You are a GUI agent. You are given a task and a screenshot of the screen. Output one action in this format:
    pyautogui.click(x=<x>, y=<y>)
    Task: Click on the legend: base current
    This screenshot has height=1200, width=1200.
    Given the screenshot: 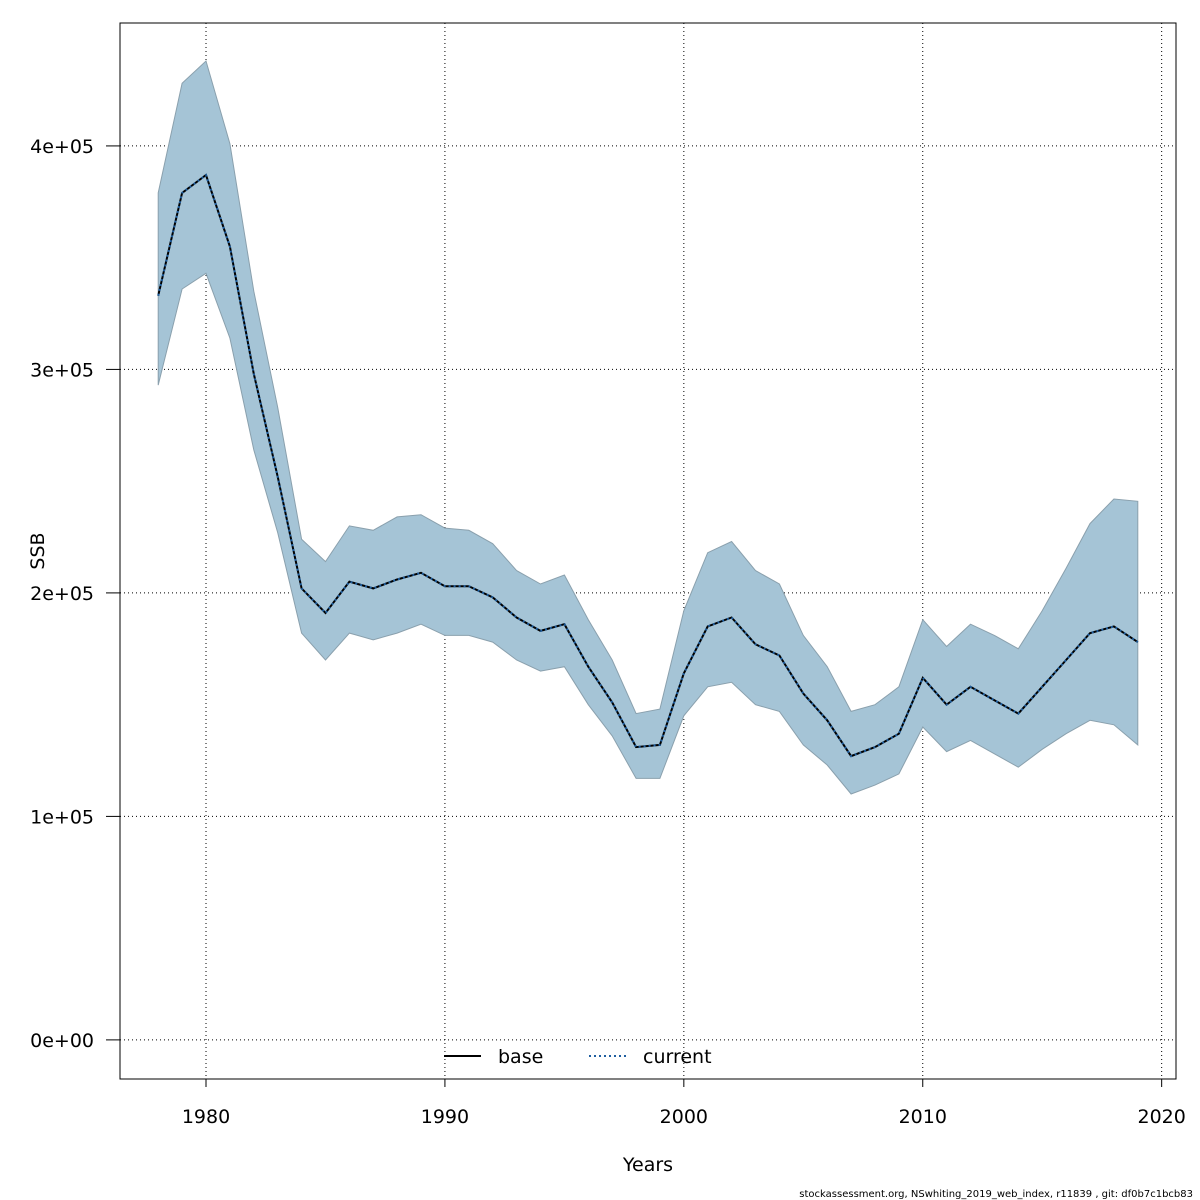 What is the action you would take?
    pyautogui.click(x=578, y=1057)
    